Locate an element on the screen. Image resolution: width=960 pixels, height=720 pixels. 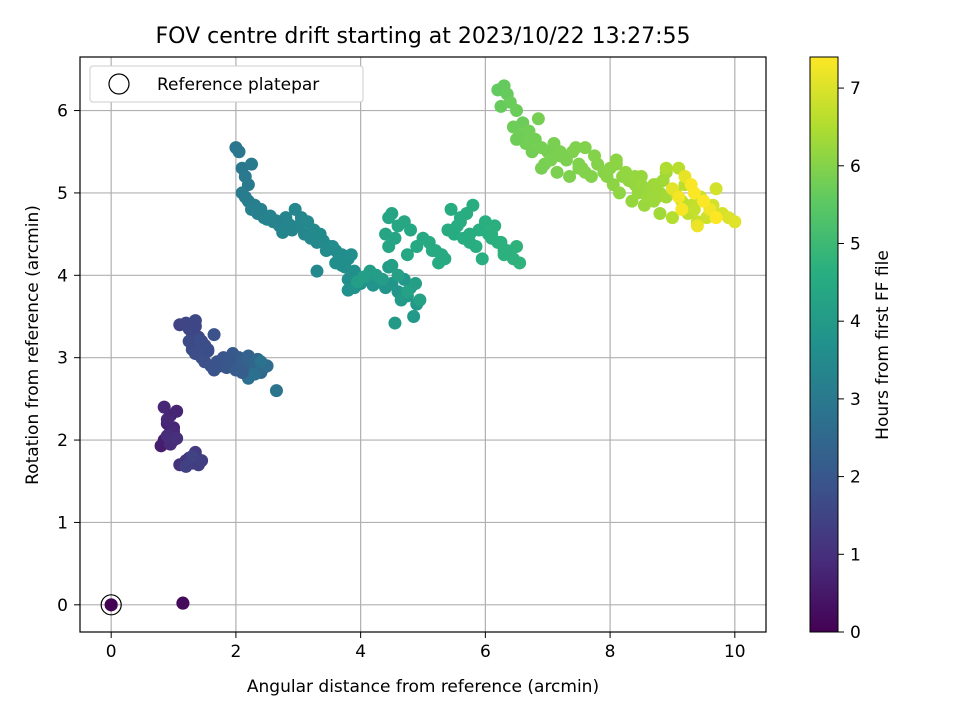
legend-entry-reference: Reference platepar is located at coordinates (238, 85).